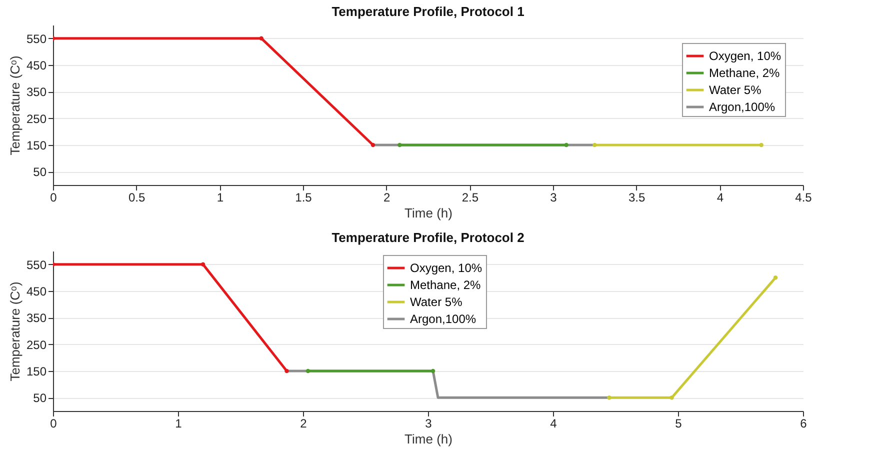  What do you see at coordinates (428, 11) in the screenshot?
I see `chart-title: Temperature Profile, Protocol 1` at bounding box center [428, 11].